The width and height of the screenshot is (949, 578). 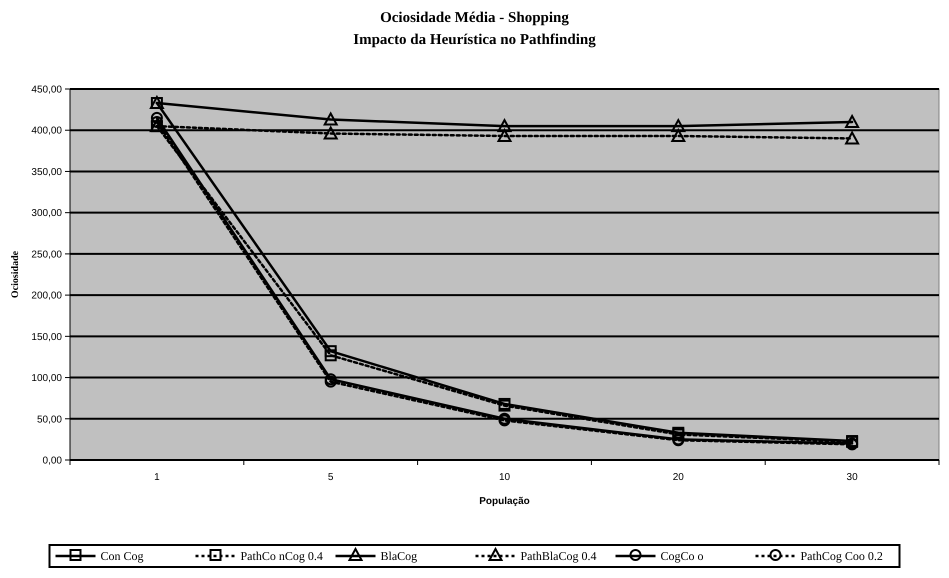 What do you see at coordinates (852, 477) in the screenshot?
I see `x-tick-label: 30` at bounding box center [852, 477].